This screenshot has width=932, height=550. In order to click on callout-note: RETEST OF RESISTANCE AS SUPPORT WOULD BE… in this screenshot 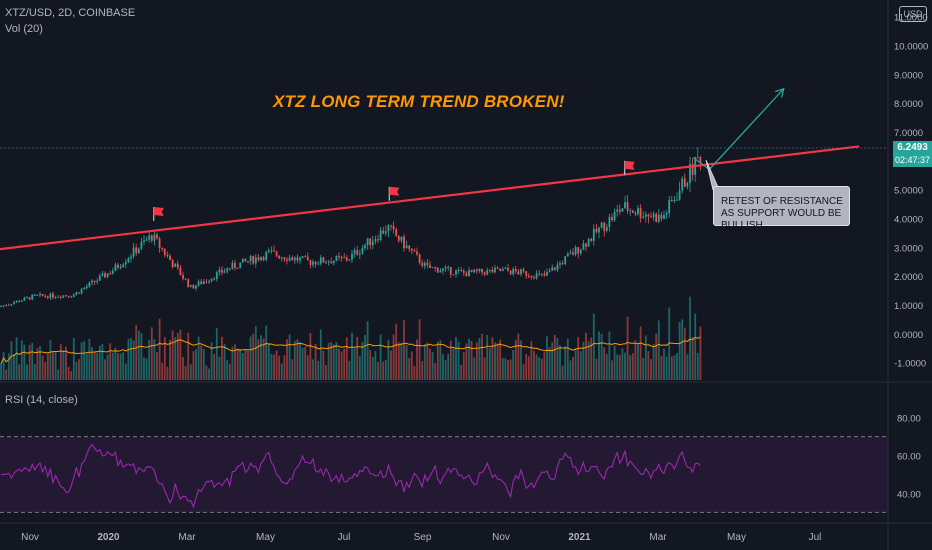, I will do `click(781, 208)`.